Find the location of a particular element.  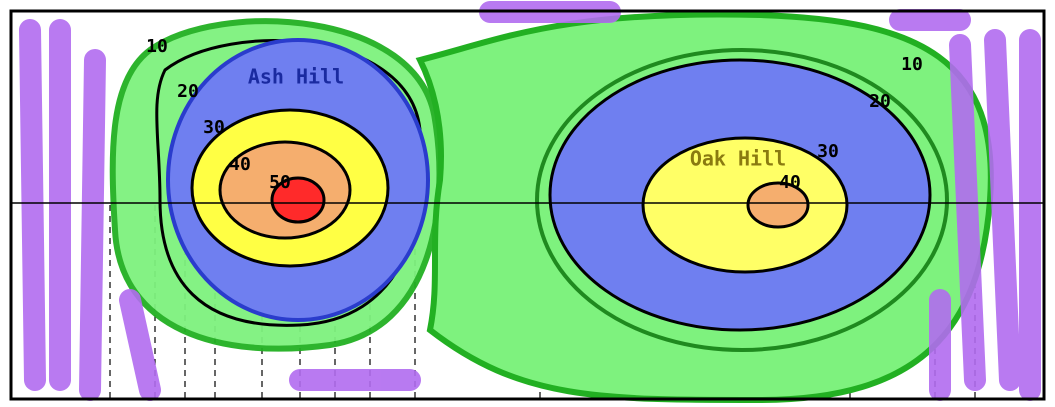

contour-label: 50 is located at coordinates (280, 182).